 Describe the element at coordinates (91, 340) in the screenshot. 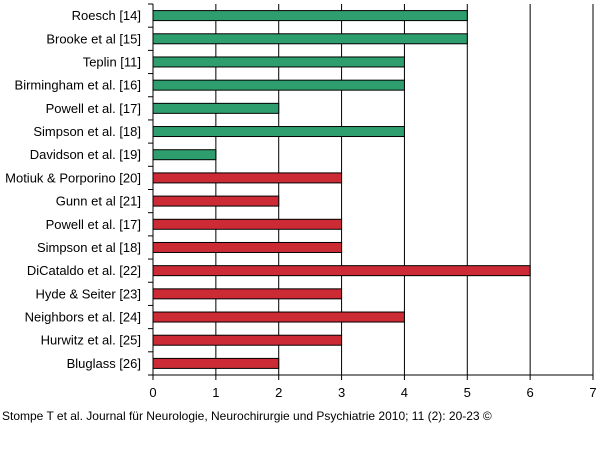

I see `category-label-14: Hurwitz et al. [25]` at that location.